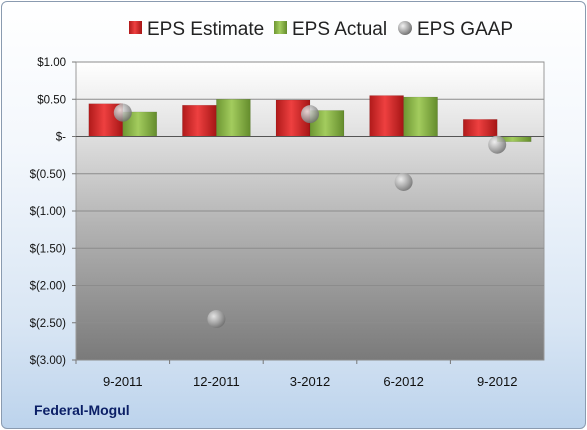 The width and height of the screenshot is (587, 430). What do you see at coordinates (48, 361) in the screenshot?
I see `y-tick-label: $(3.00)` at bounding box center [48, 361].